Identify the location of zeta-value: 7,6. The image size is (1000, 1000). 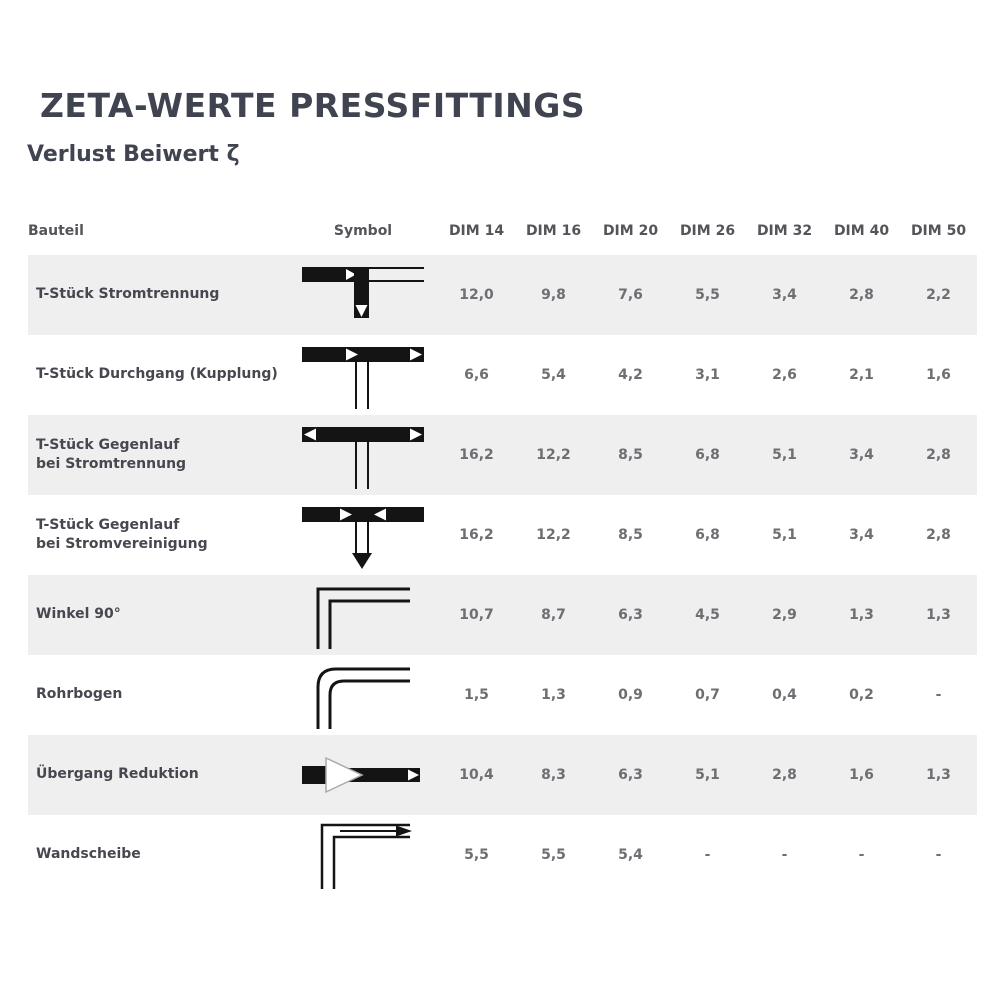
(630, 294).